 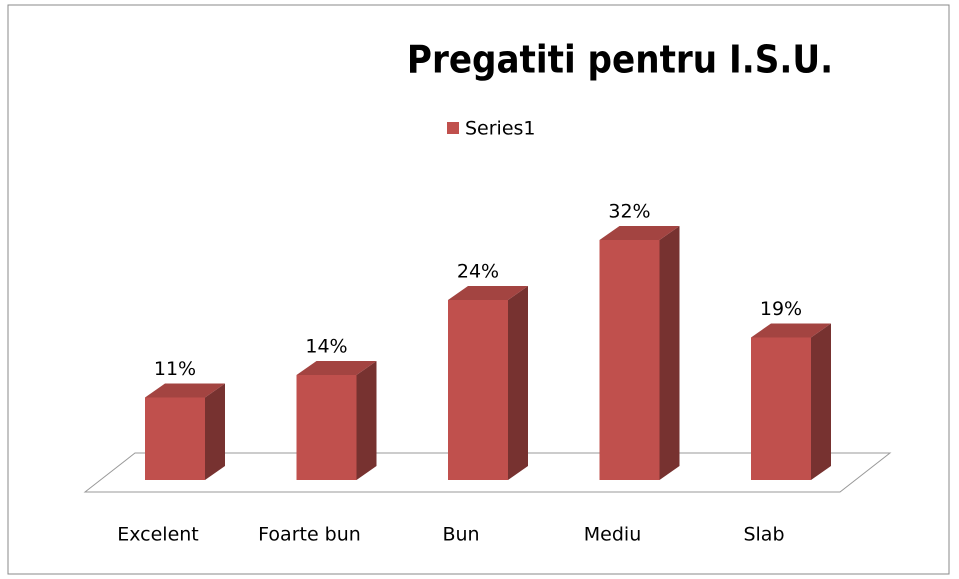 I want to click on x-tick-label: Bun, so click(x=460, y=535).